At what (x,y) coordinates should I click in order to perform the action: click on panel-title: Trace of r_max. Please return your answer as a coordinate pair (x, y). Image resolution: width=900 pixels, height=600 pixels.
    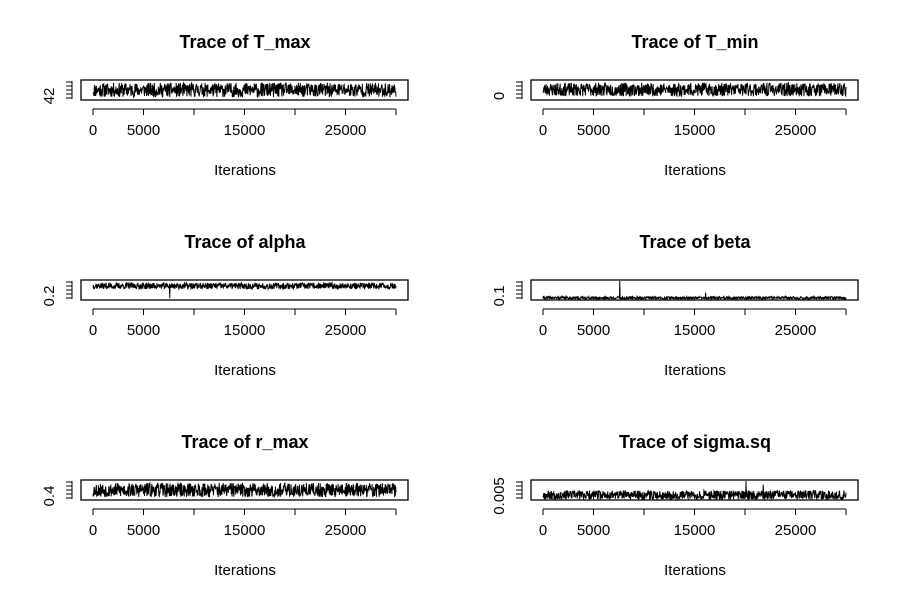
    Looking at the image, I should click on (244, 442).